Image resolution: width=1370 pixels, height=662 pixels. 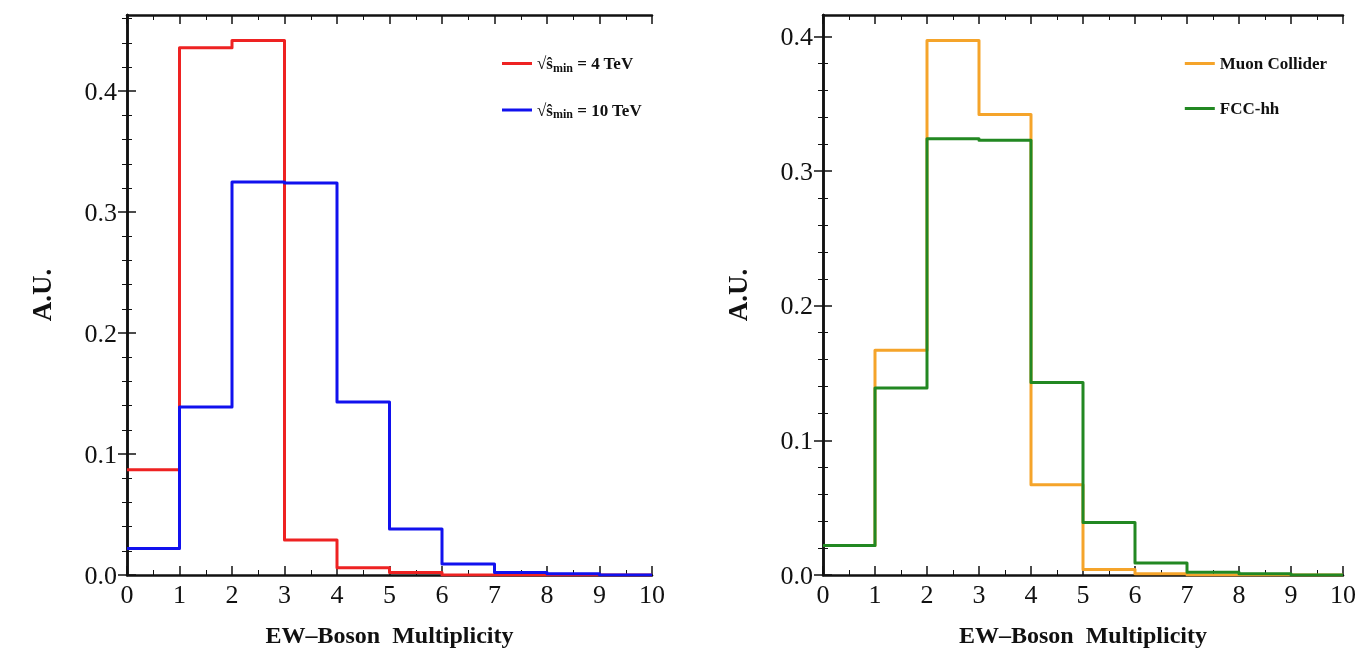 I want to click on legend-label: Muon Collider, so click(x=1273, y=63).